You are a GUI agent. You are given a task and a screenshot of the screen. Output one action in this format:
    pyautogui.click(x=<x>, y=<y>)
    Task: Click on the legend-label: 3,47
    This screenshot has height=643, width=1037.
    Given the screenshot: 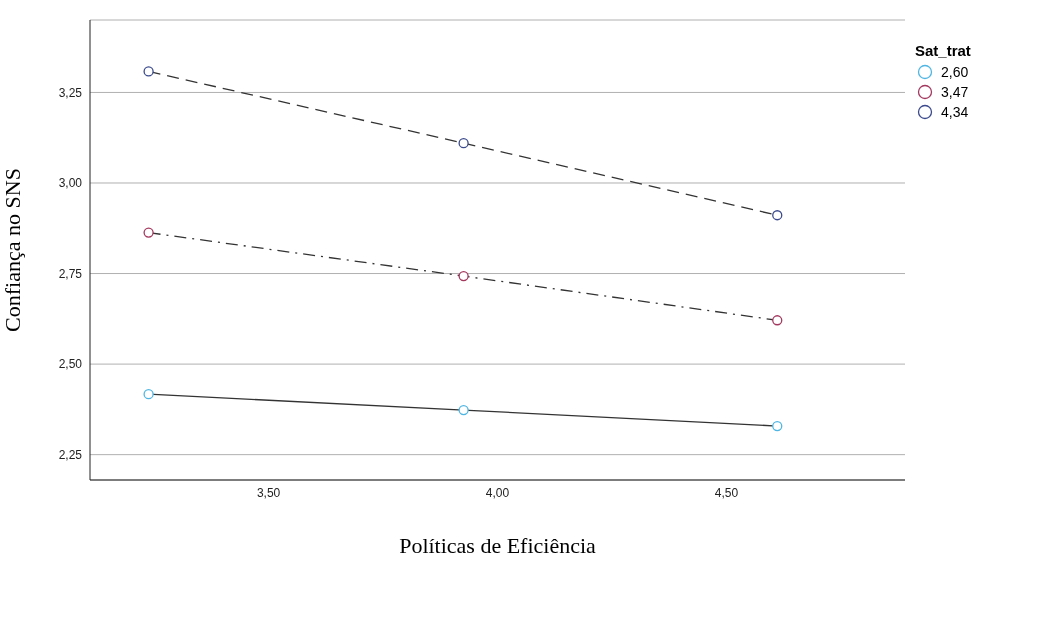 What is the action you would take?
    pyautogui.click(x=955, y=92)
    